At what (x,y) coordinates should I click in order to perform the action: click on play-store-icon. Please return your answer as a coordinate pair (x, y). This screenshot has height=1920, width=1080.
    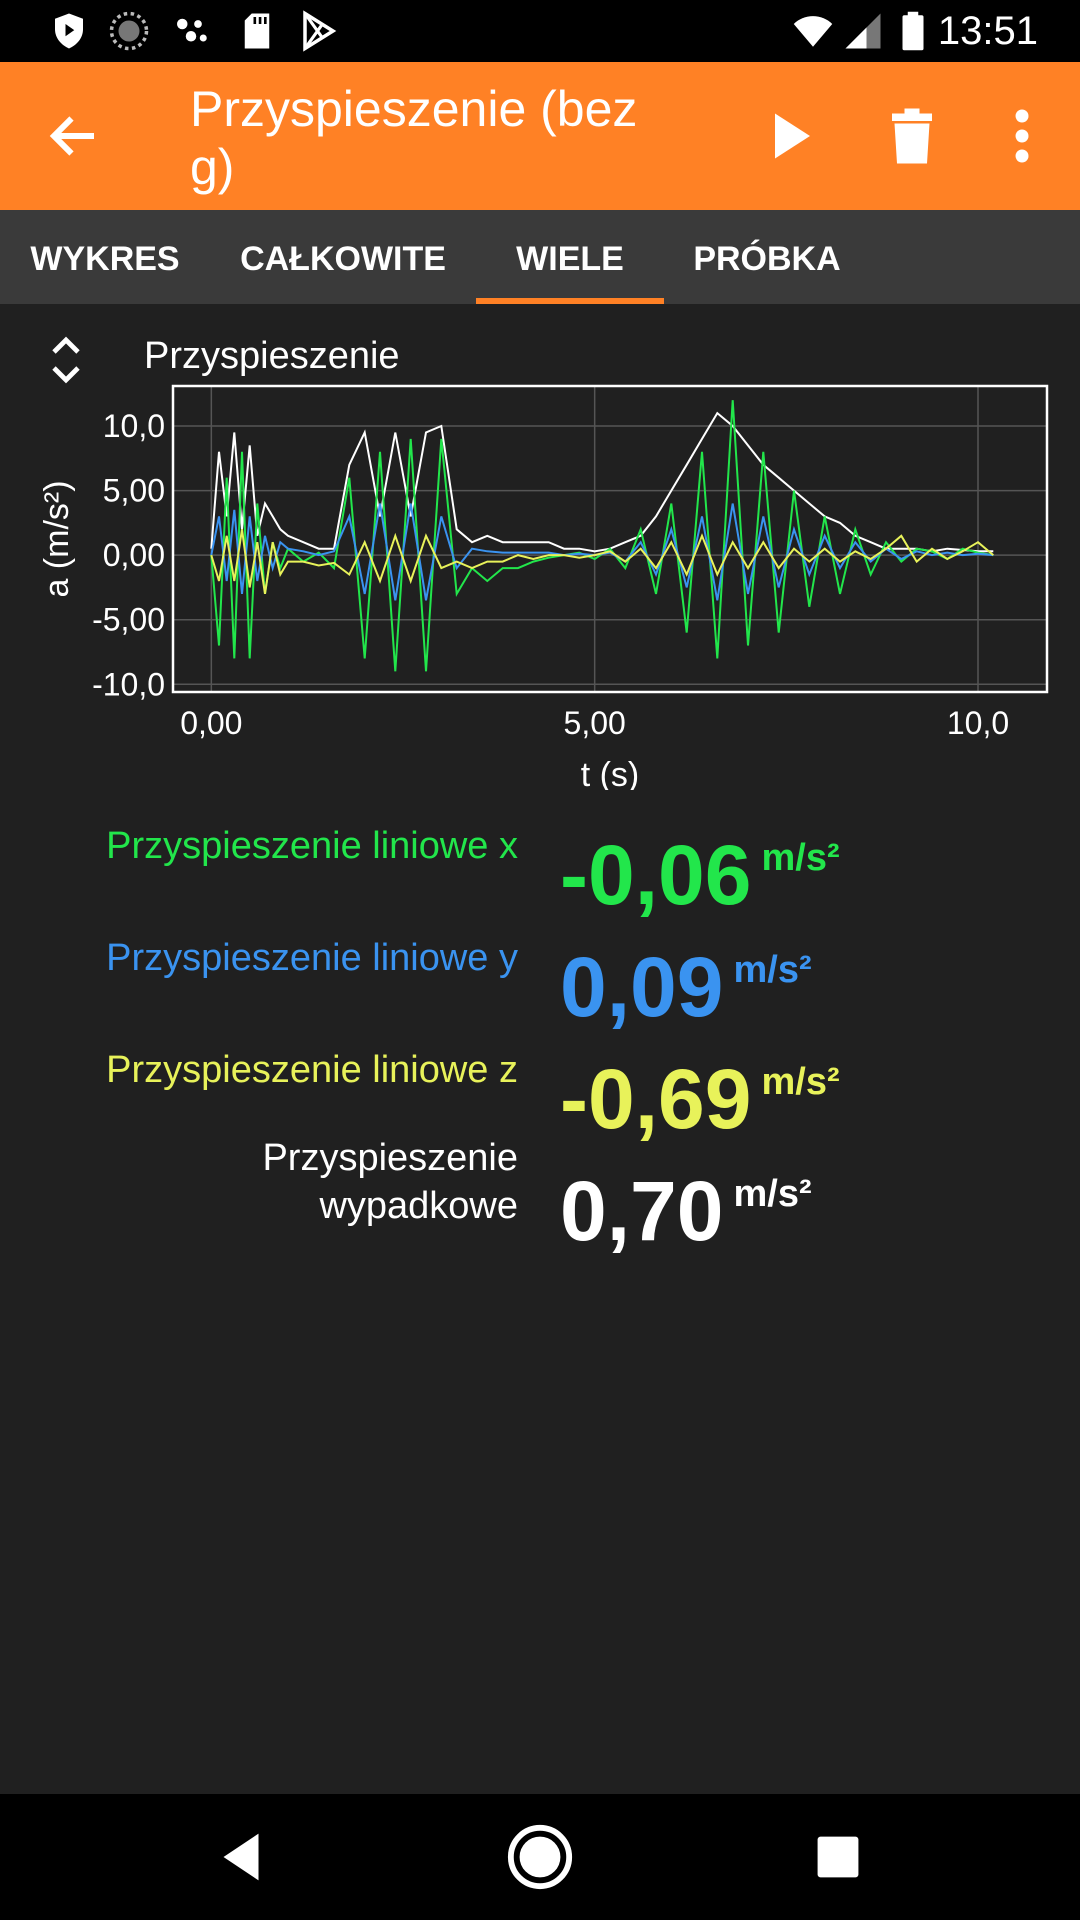
    Looking at the image, I should click on (320, 31).